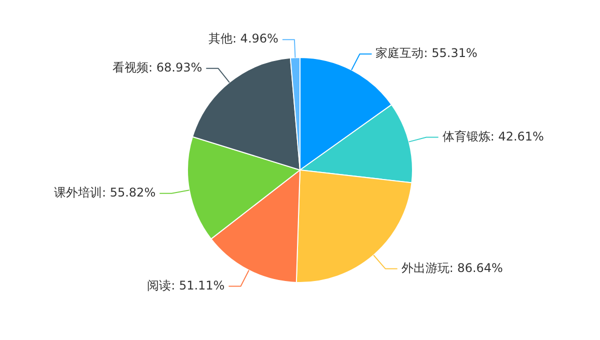 The image size is (600, 340). Describe the element at coordinates (105, 192) in the screenshot. I see `slice-label: 课外培训: 55.82%` at that location.